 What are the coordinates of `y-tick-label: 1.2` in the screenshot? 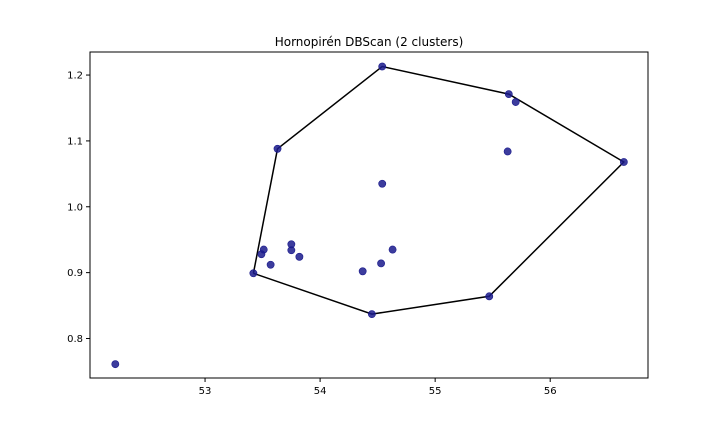 It's located at (75, 76).